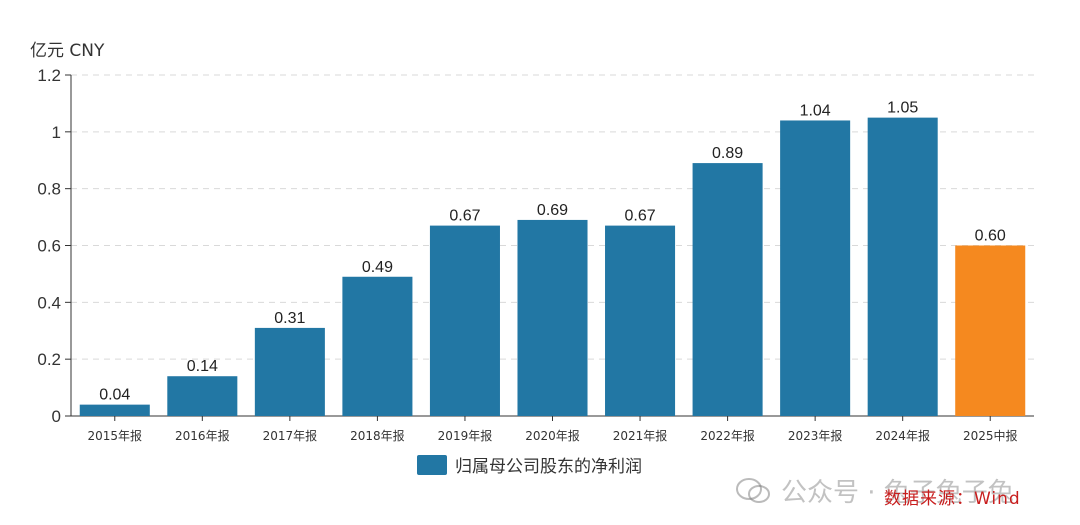 This screenshot has height=525, width=1080. Describe the element at coordinates (815, 435) in the screenshot. I see `x-tick-label: 2023年报` at that location.